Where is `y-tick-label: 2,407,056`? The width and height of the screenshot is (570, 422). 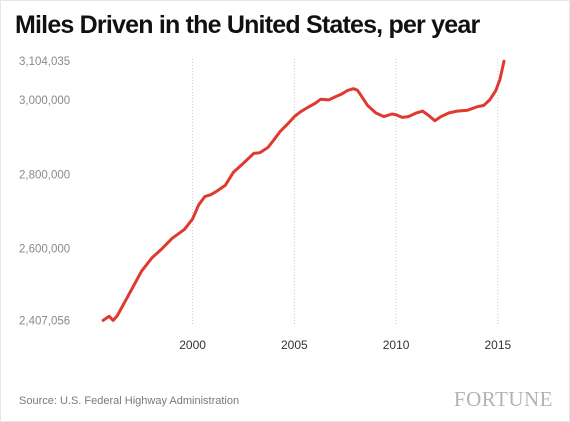 y-tick-label: 2,407,056 is located at coordinates (44, 321).